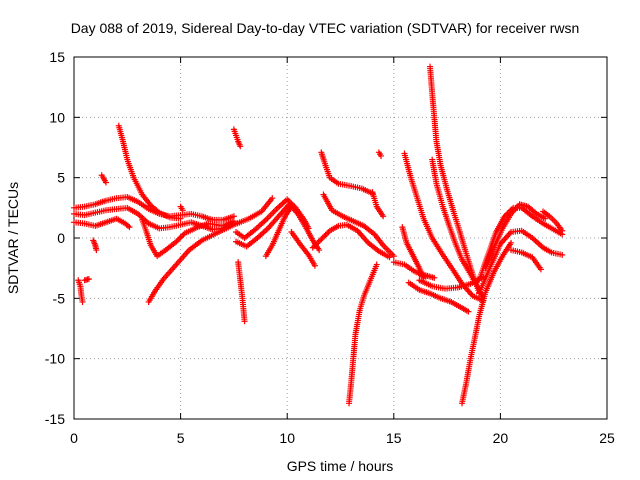  I want to click on y-tick-label: -5, so click(59, 298).